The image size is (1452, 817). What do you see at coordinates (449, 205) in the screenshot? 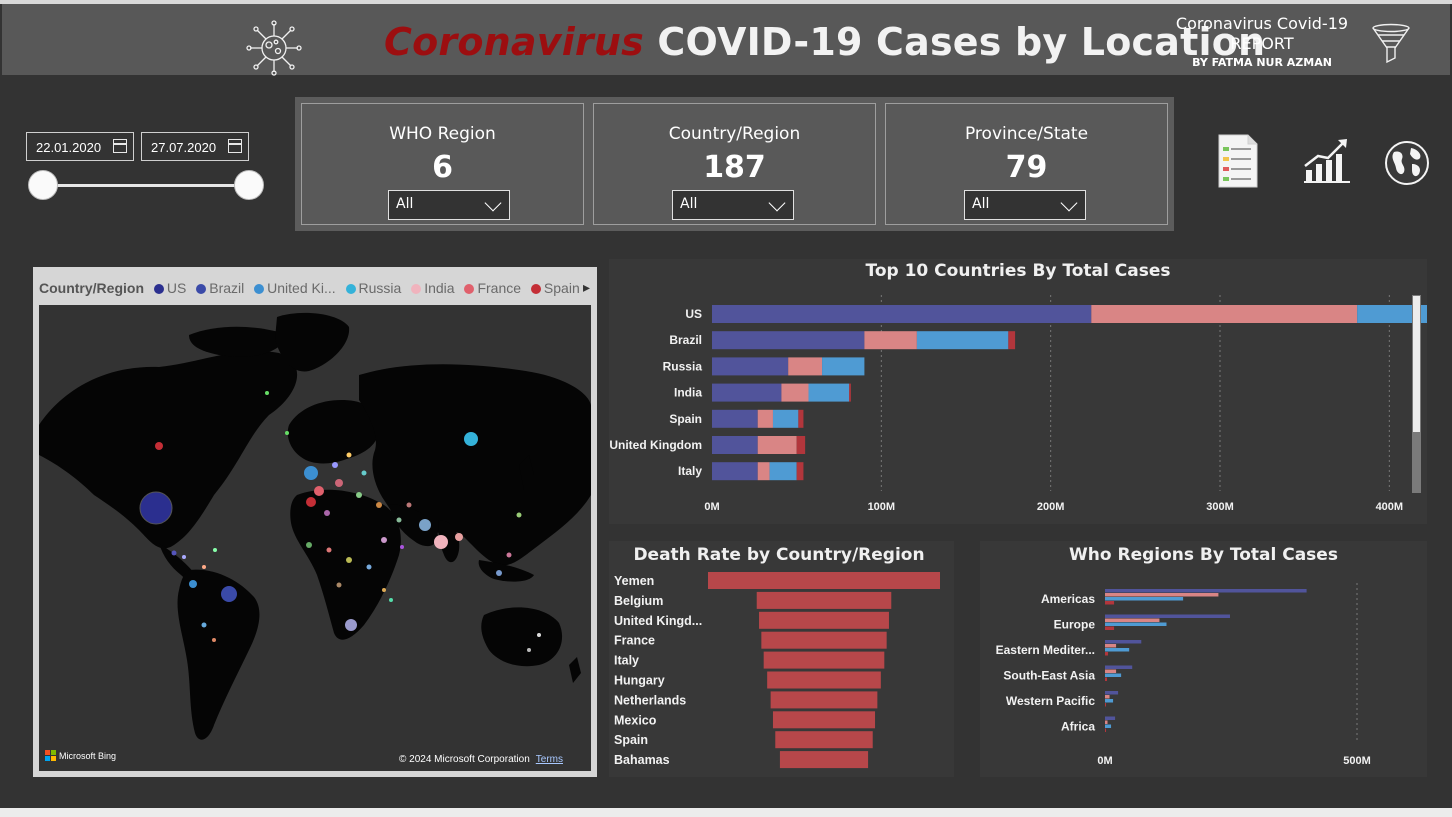
I see `who-region-dropdown: All` at bounding box center [449, 205].